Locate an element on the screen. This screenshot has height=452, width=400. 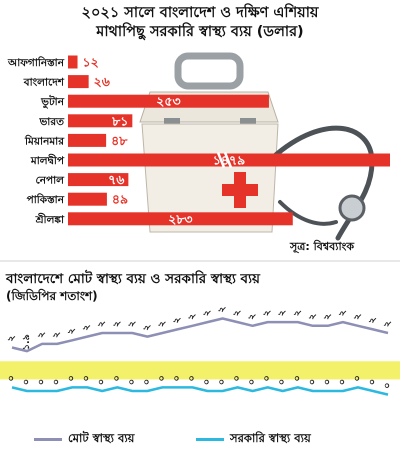
bar-value-label: ৮১ is located at coordinates (119, 120).